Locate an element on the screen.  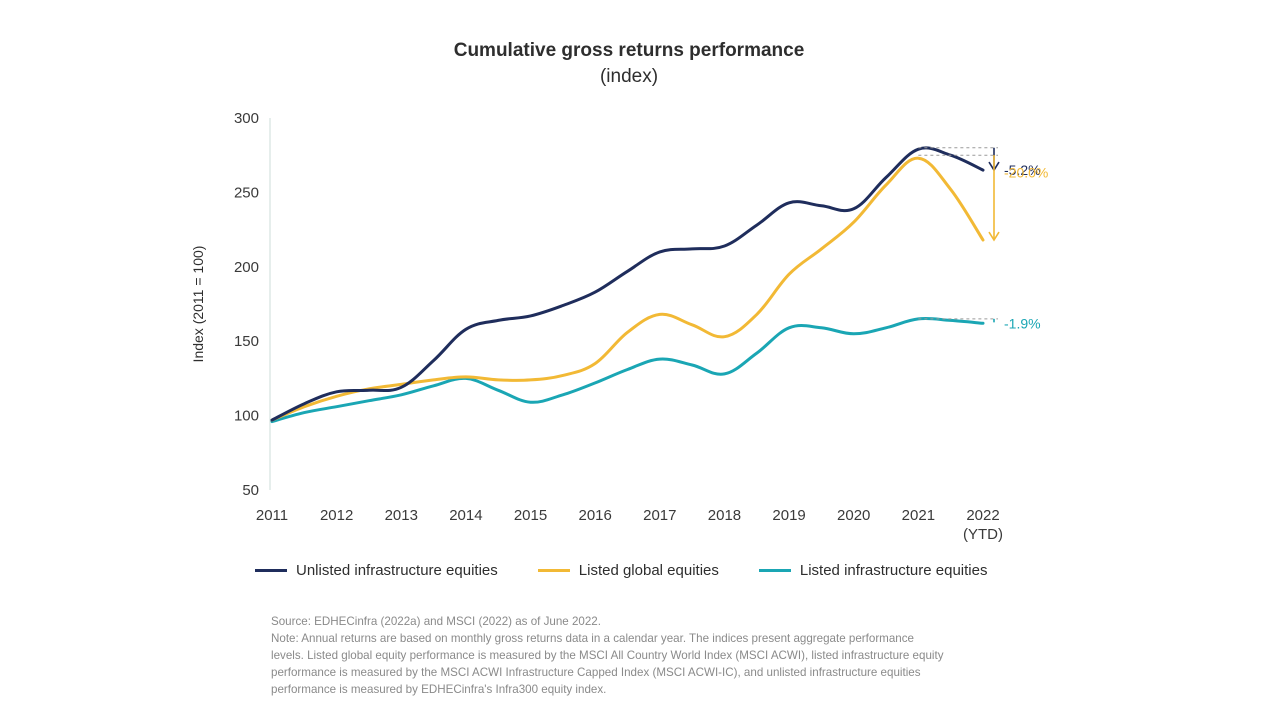
annotation-listed-global-label: -20.0% is located at coordinates (1026, 173).